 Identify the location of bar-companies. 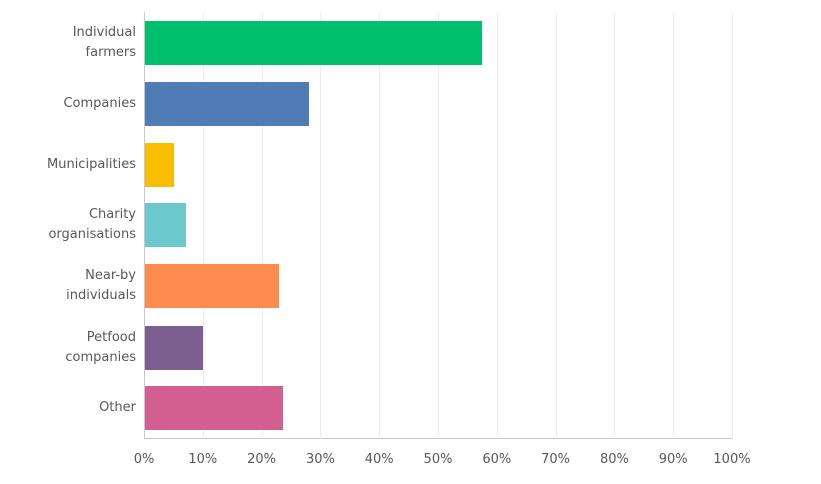
(227, 104).